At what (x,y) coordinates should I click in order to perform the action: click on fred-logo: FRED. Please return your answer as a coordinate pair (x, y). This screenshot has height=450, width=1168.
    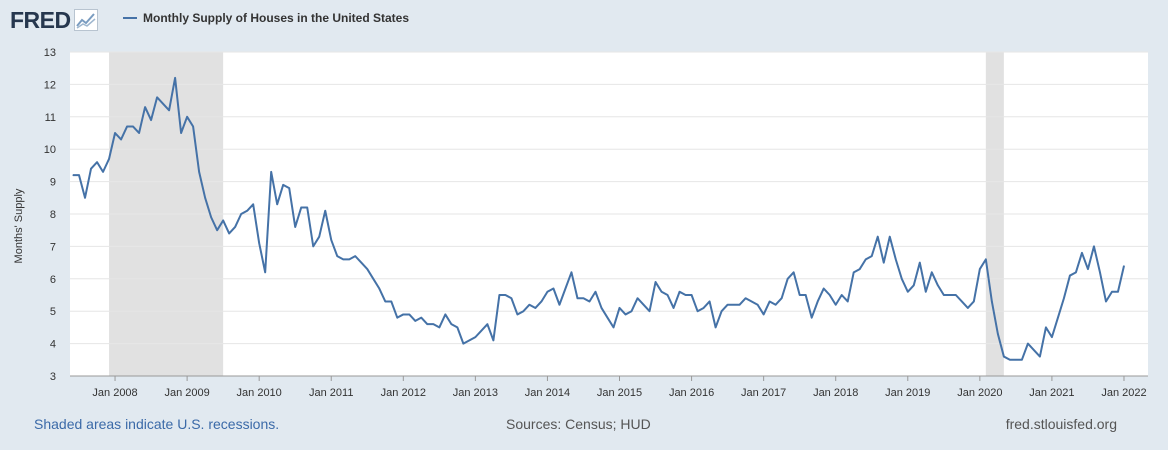
    Looking at the image, I should click on (54, 20).